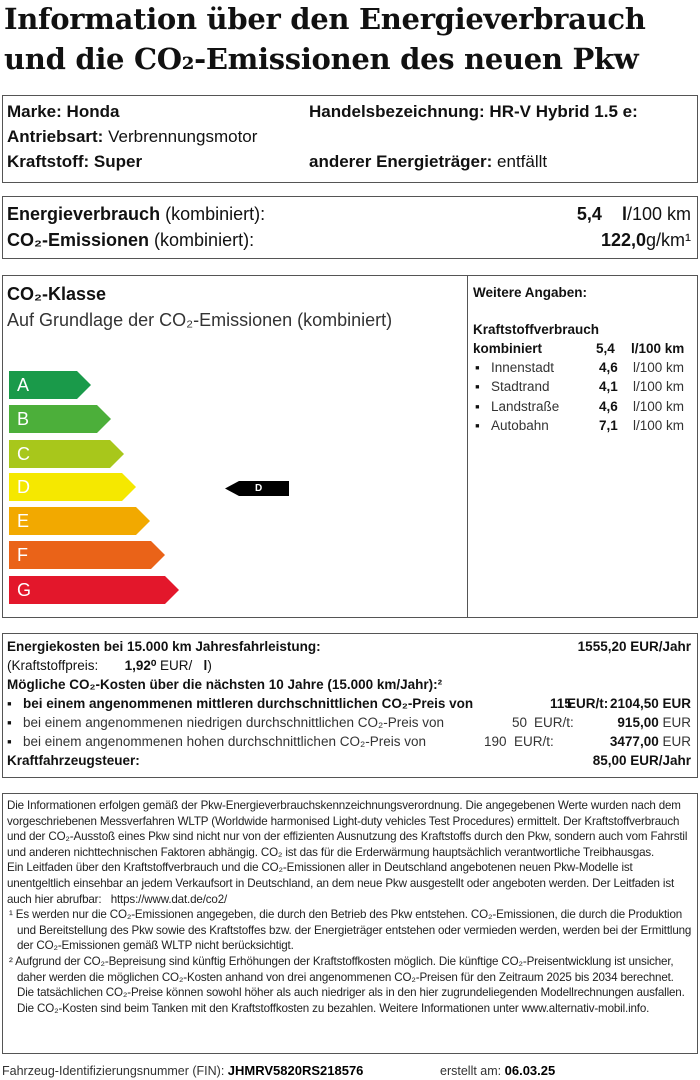 This screenshot has height=1080, width=700. Describe the element at coordinates (508, 348) in the screenshot. I see `kombiniert-label: kombiniert` at that location.